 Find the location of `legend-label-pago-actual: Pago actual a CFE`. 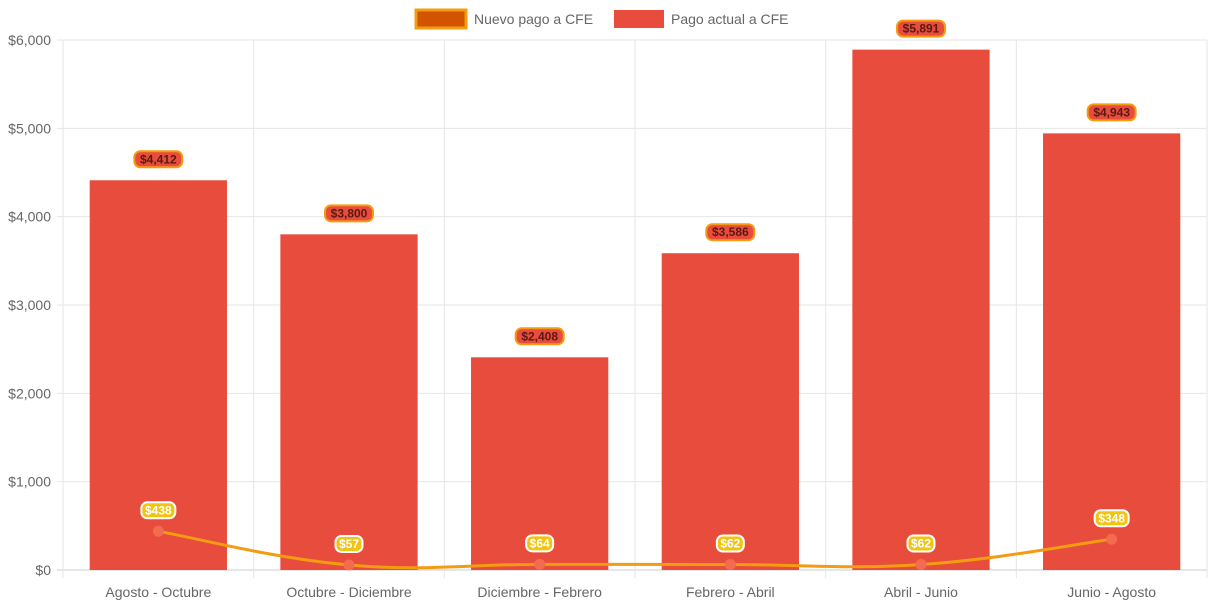

legend-label-pago-actual: Pago actual a CFE is located at coordinates (730, 19).